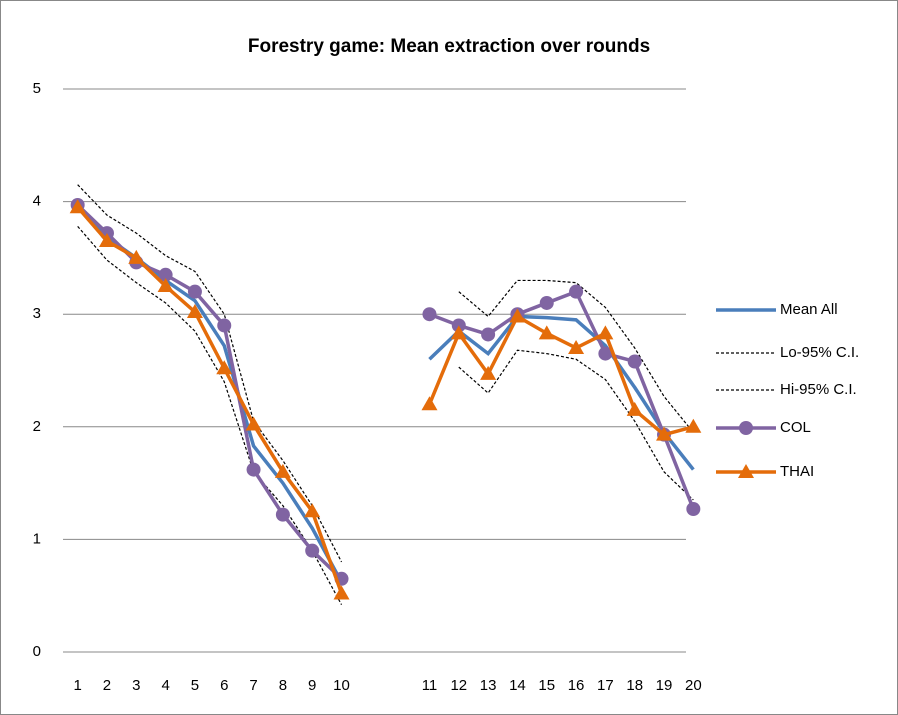 The width and height of the screenshot is (898, 715). Describe the element at coordinates (605, 685) in the screenshot. I see `x-tick-label: 17` at that location.